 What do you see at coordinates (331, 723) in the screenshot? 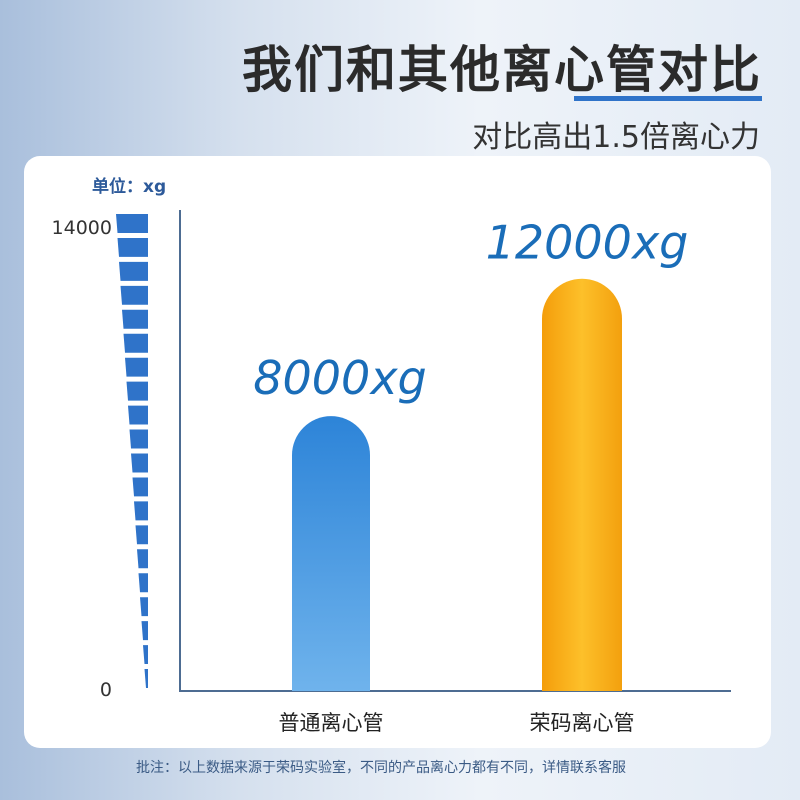
I see `x-label-regular: 普通离心管` at bounding box center [331, 723].